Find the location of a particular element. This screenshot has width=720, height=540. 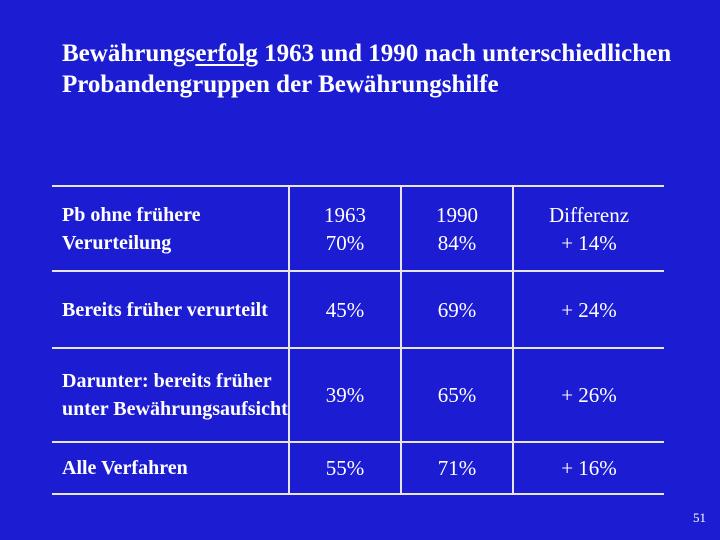

value-diff: + 16% is located at coordinates (589, 468).